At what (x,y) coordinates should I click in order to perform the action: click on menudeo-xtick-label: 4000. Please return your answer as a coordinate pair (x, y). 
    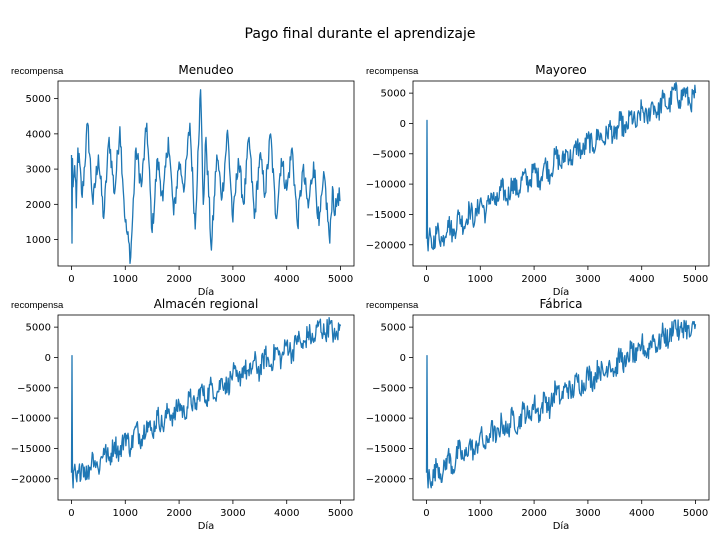
    Looking at the image, I should click on (286, 279).